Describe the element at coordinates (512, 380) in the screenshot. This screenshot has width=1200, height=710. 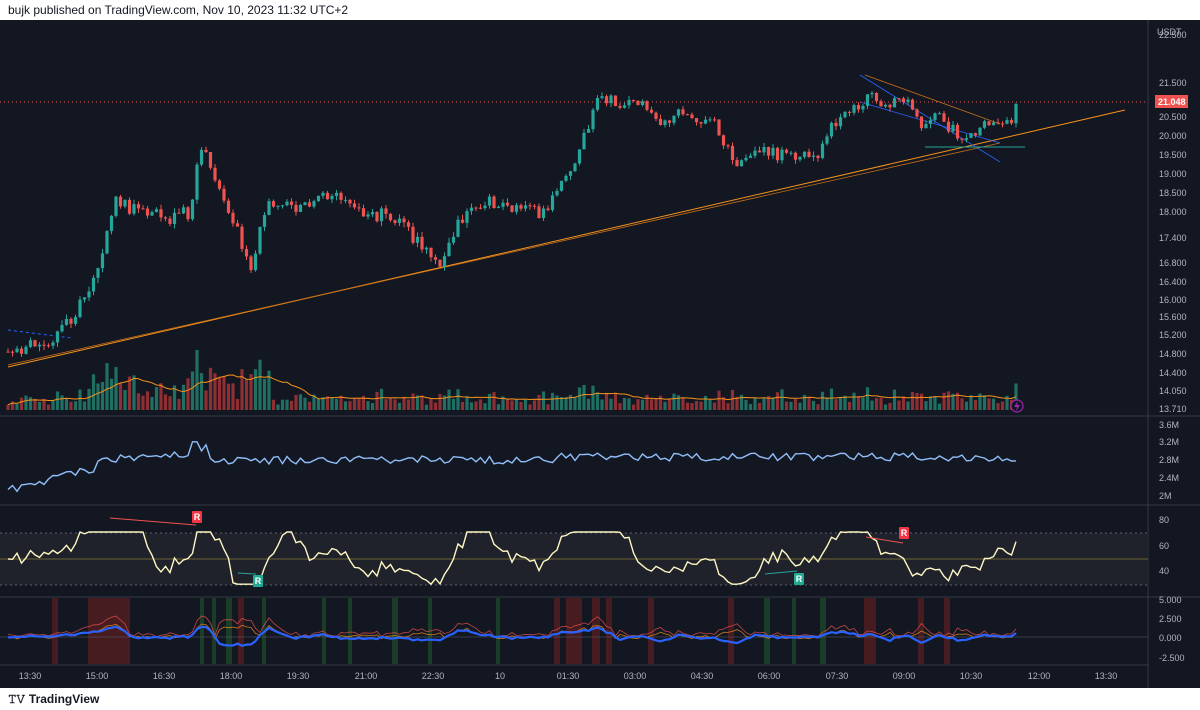
I see `volume-bars` at that location.